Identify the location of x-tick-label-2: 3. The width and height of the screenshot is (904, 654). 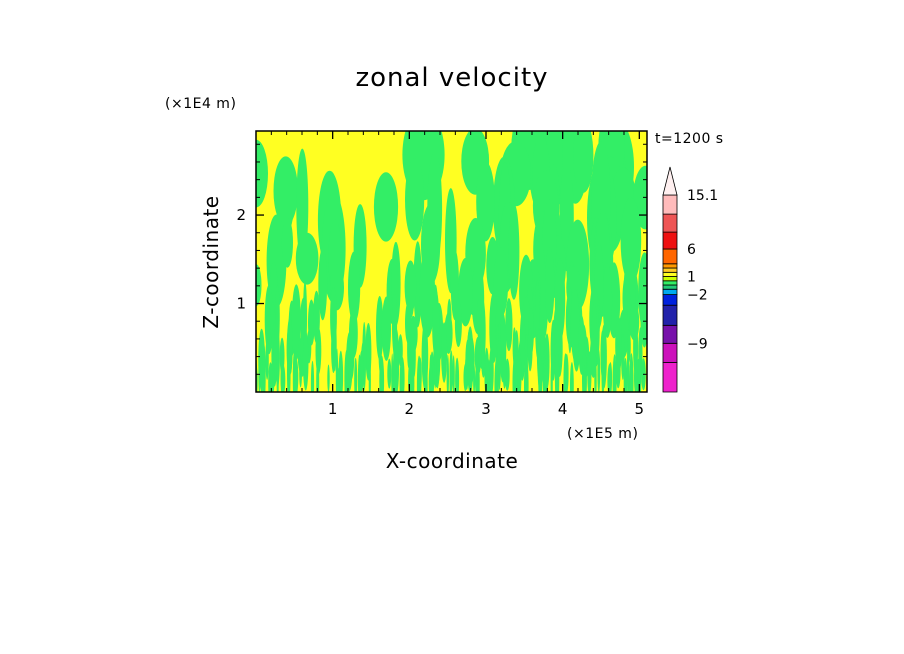
(486, 409).